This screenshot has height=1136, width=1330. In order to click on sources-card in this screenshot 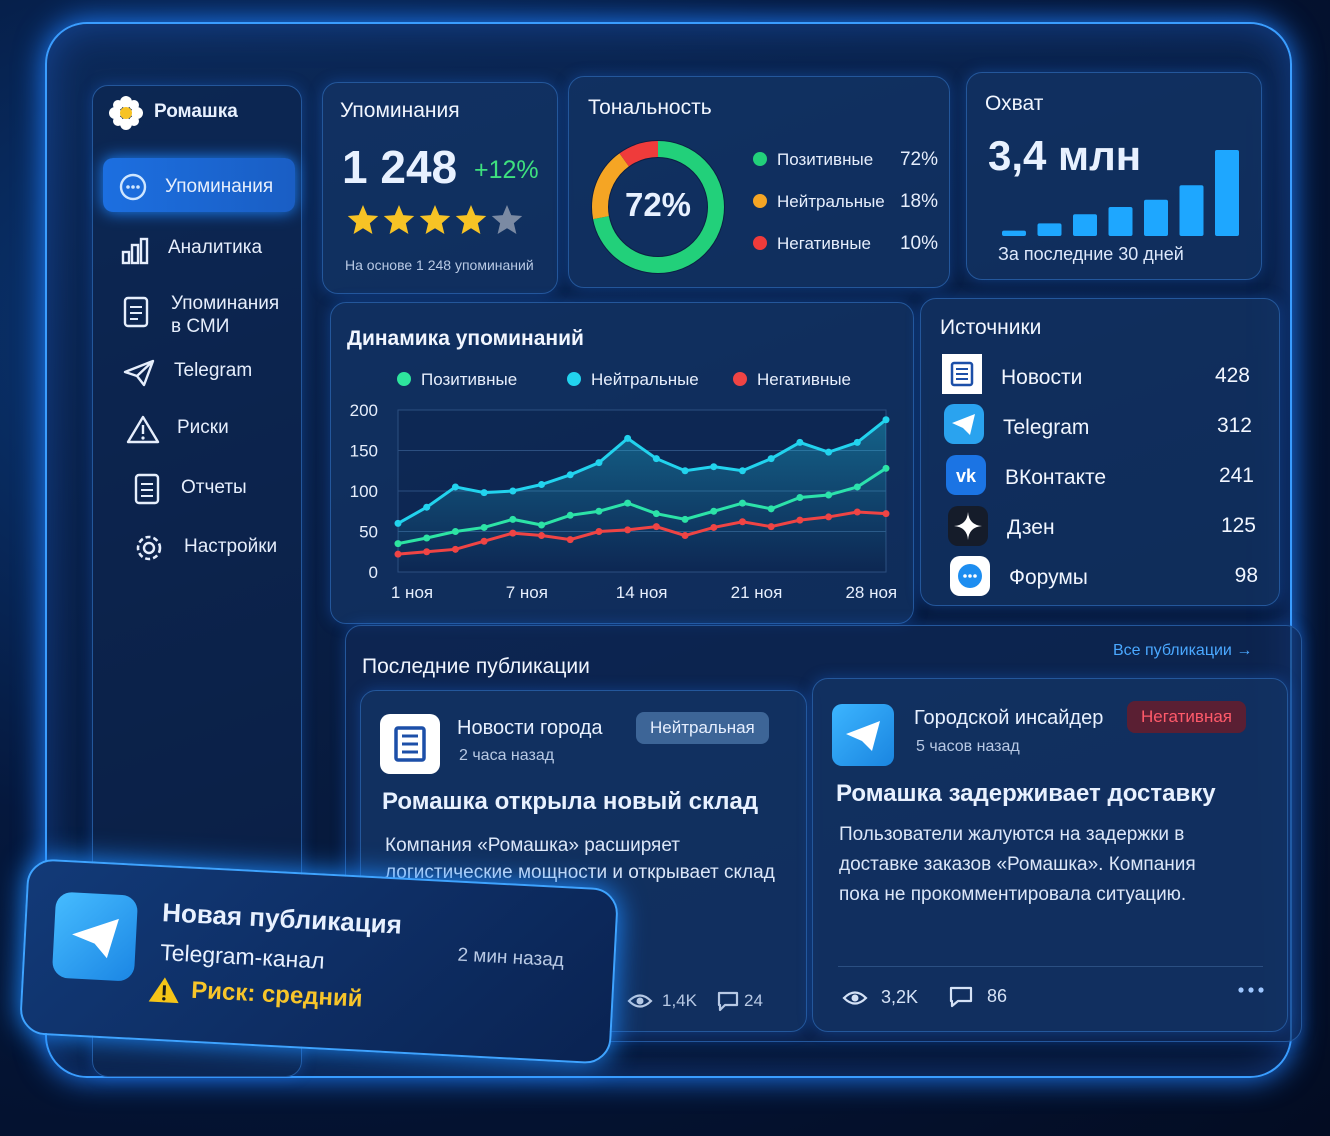, I will do `click(1100, 452)`.